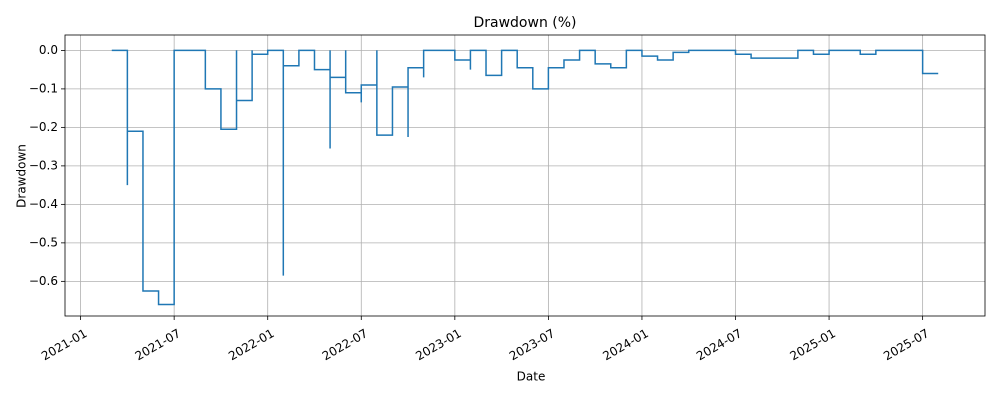 The image size is (1000, 400). What do you see at coordinates (43, 281) in the screenshot?
I see `y-tick-label: −0.6` at bounding box center [43, 281].